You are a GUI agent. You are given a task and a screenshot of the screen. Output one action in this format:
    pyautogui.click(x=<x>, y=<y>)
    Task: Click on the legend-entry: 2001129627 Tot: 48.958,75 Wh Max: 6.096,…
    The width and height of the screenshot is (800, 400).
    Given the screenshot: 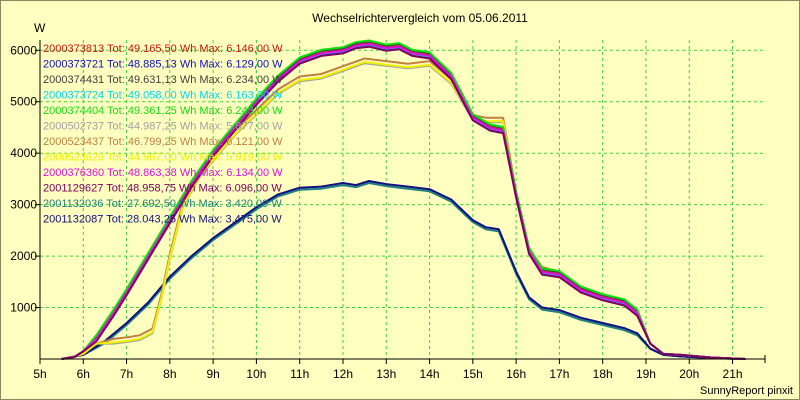 What is the action you would take?
    pyautogui.click(x=162, y=189)
    